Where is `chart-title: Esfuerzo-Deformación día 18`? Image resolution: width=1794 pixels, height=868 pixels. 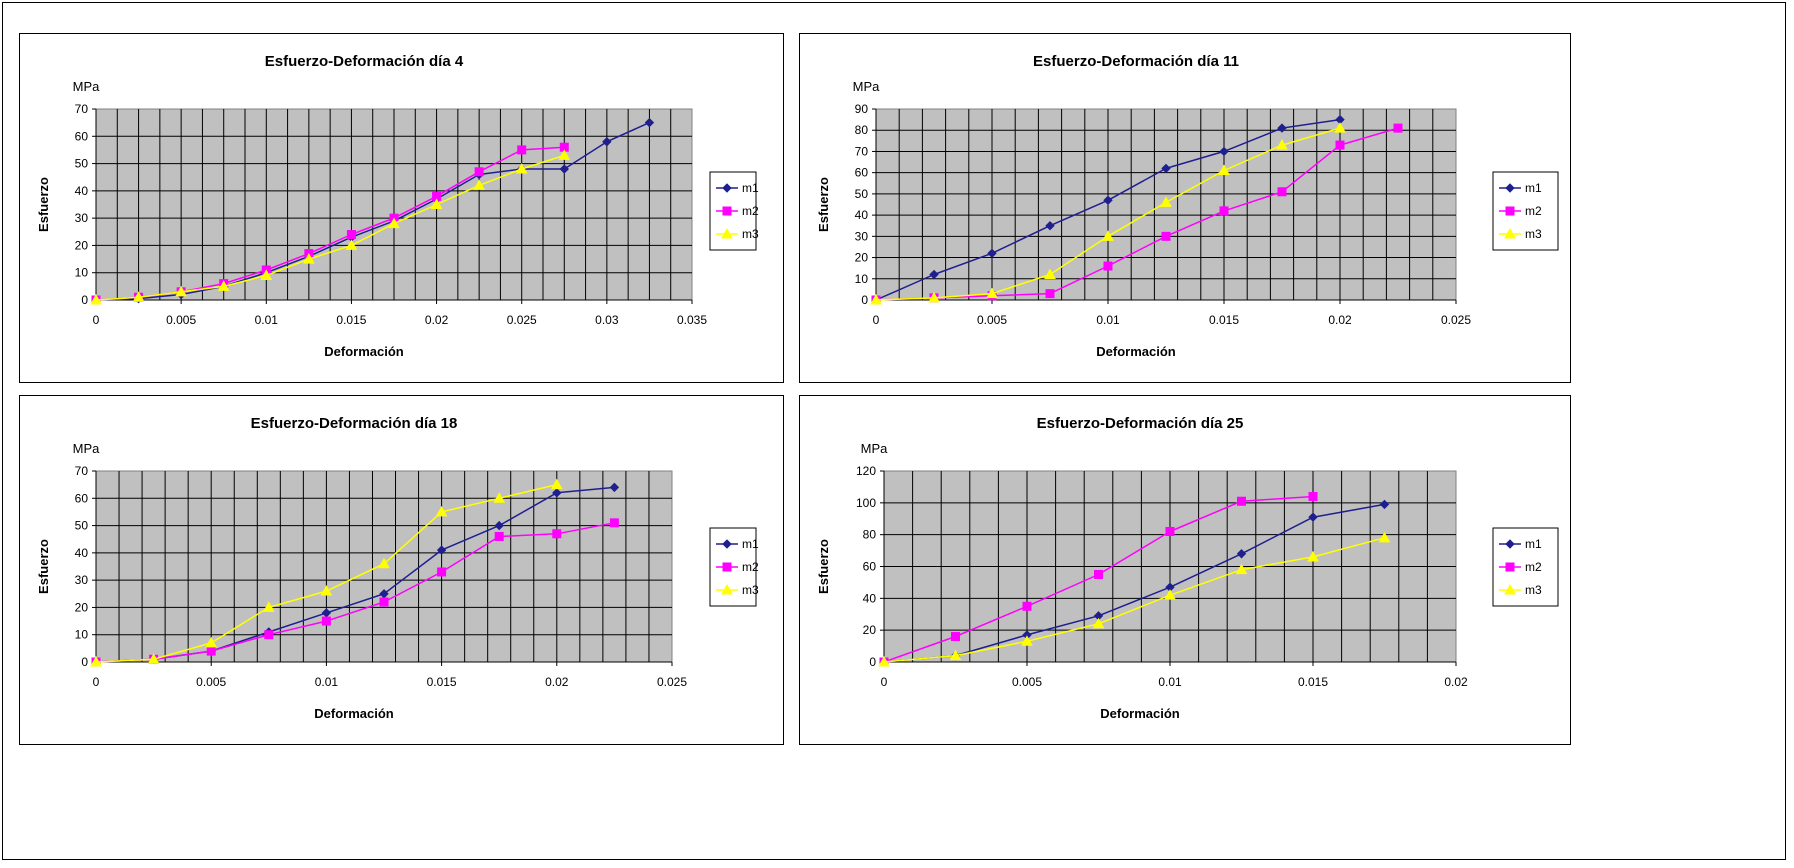
chart-title: Esfuerzo-Deformación día 18 is located at coordinates (354, 423).